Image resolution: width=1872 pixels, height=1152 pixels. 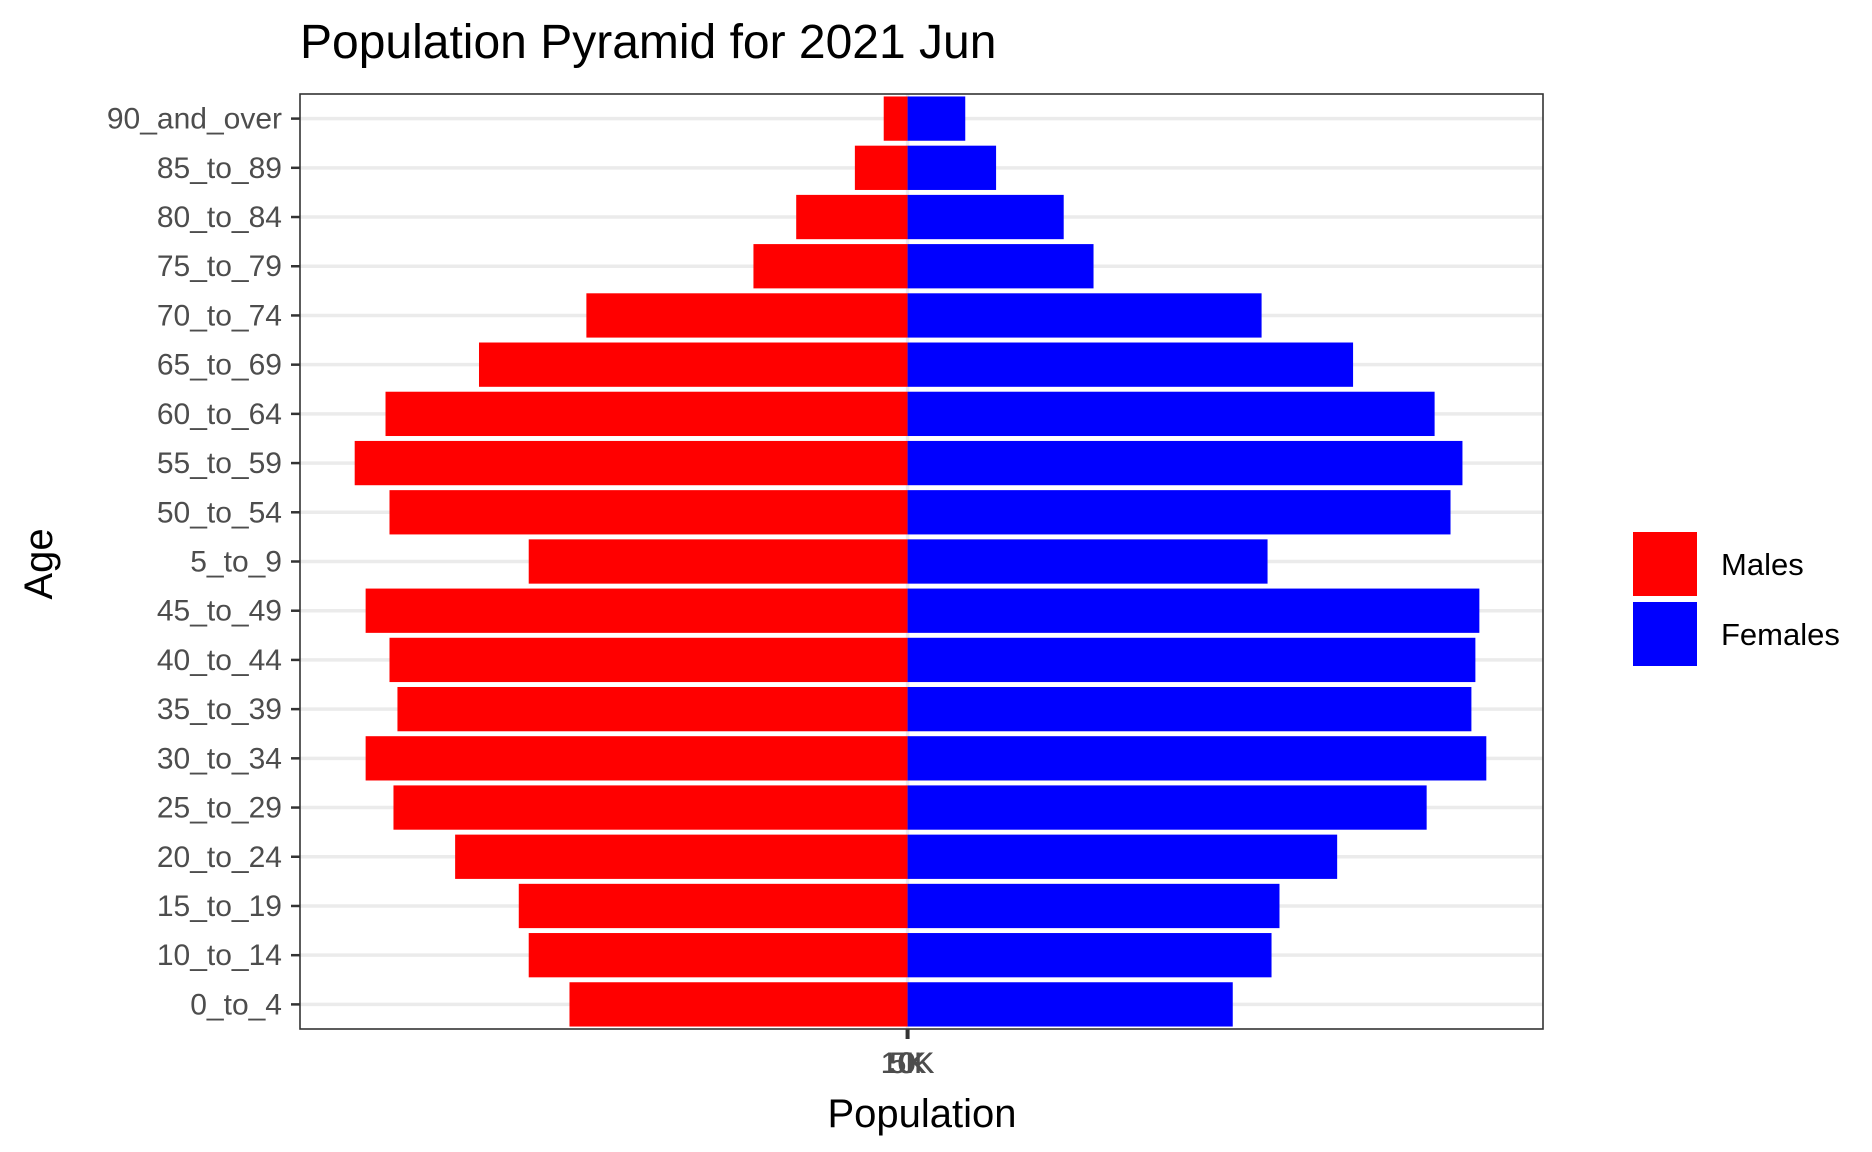 I want to click on legend-label-males: Males, so click(x=1762, y=564).